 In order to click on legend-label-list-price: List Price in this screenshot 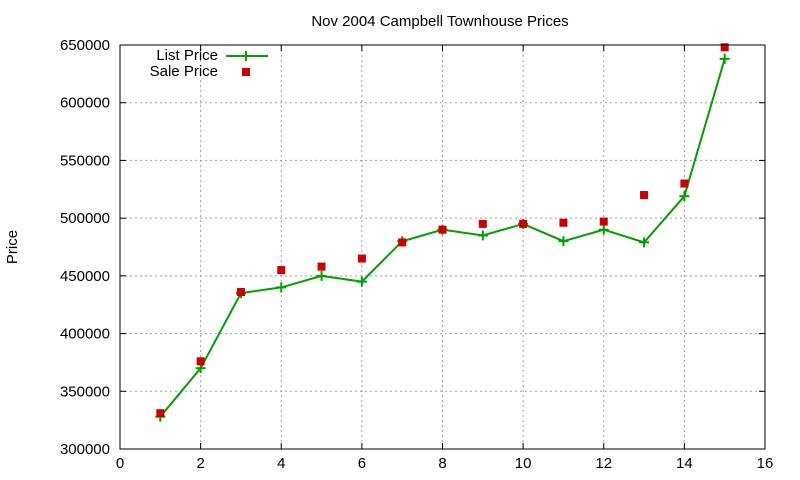, I will do `click(187, 55)`.